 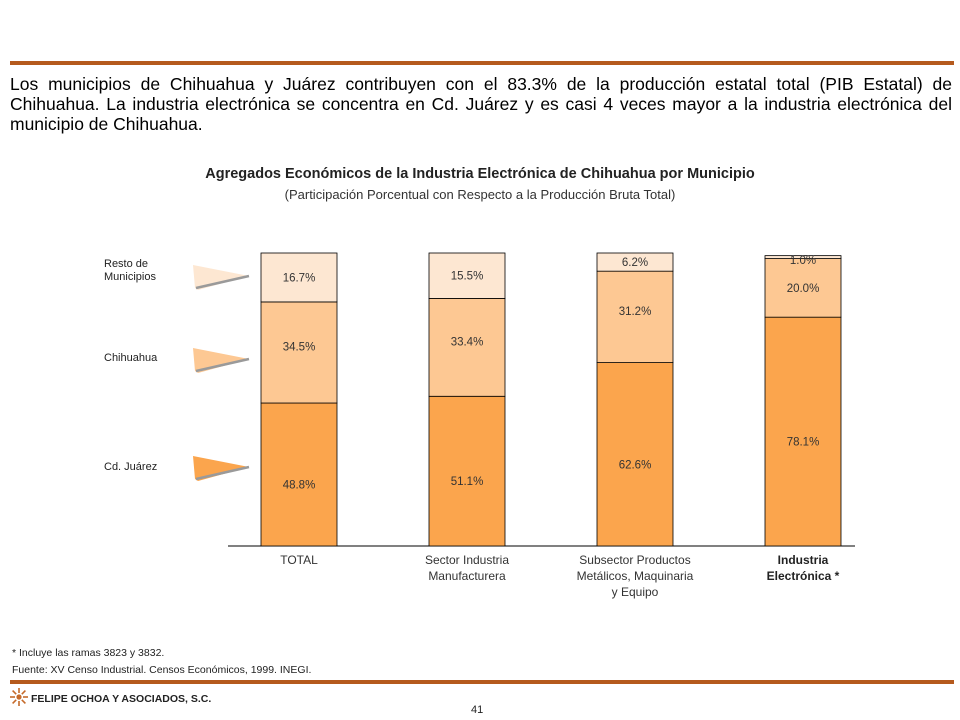 I want to click on category-label-3-line-1: Electrónica *, so click(x=803, y=576).